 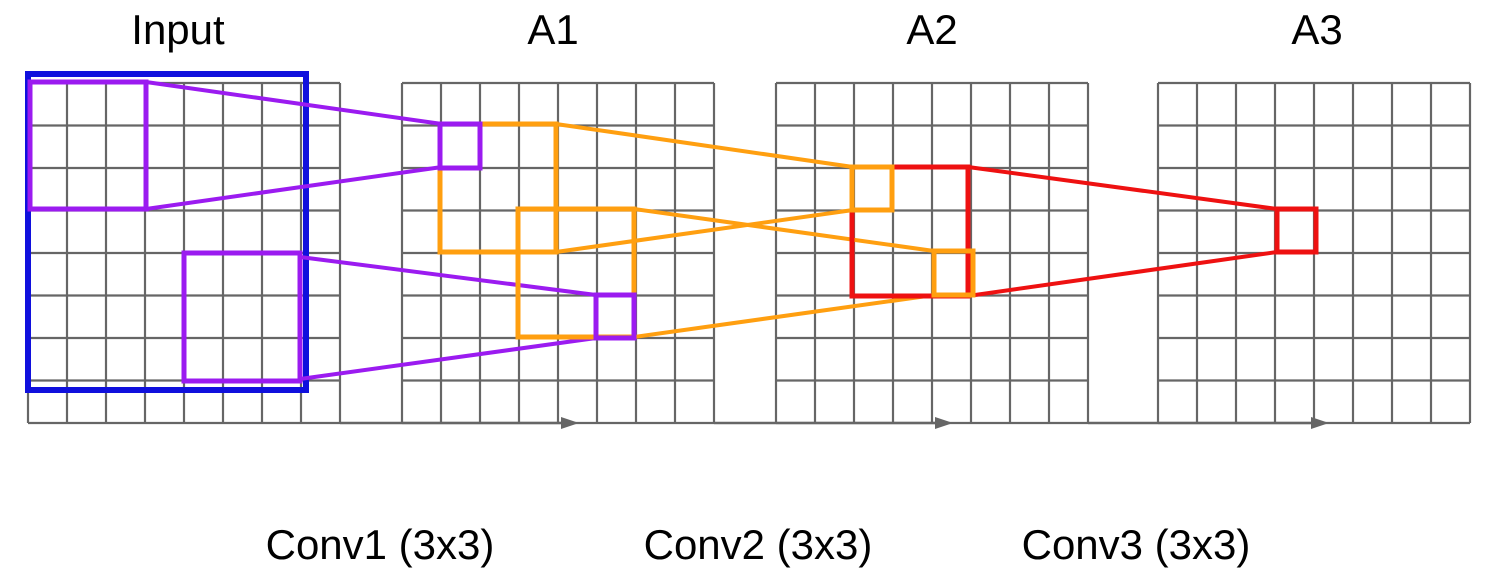 I want to click on a3-grid, so click(x=1314, y=253).